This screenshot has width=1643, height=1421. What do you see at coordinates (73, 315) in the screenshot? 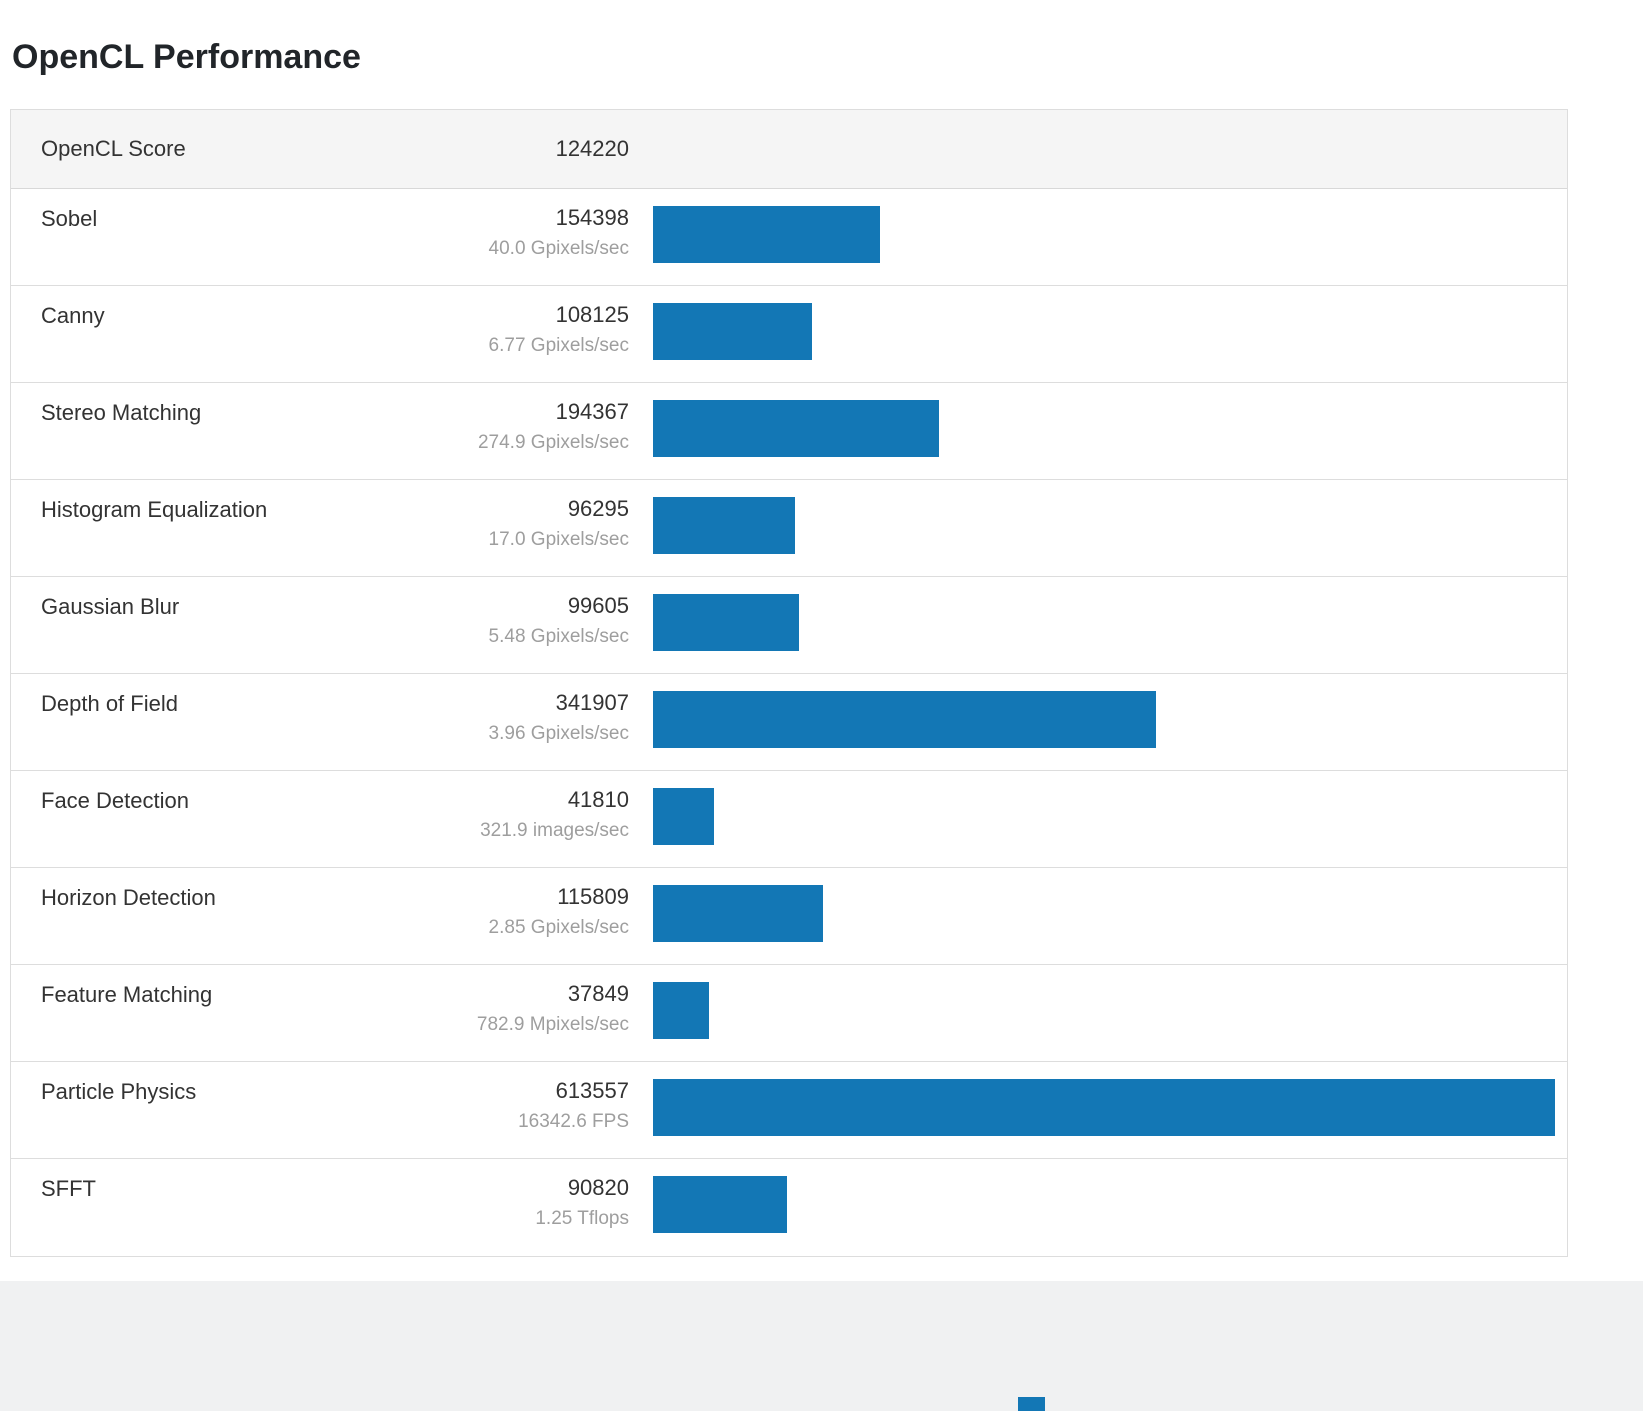
I see `benchmark-name: Canny` at bounding box center [73, 315].